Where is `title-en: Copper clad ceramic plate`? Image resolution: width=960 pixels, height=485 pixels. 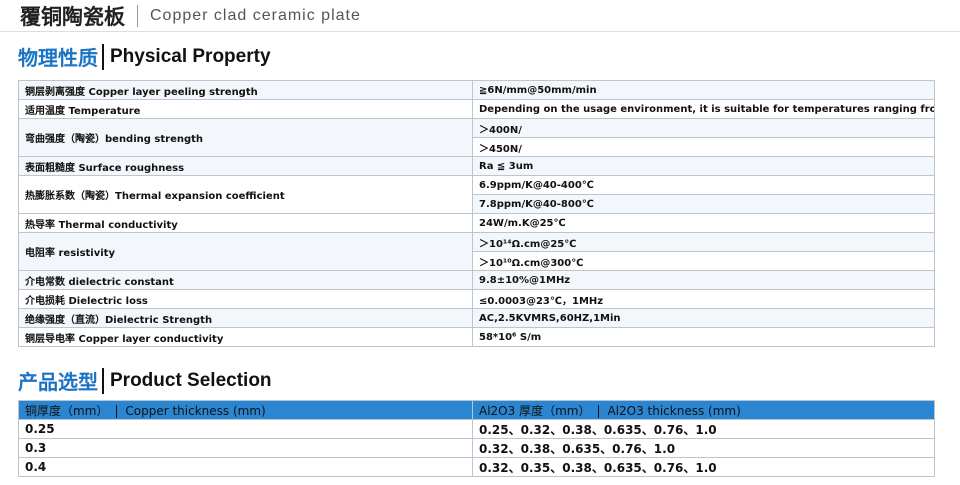
title-en: Copper clad ceramic plate is located at coordinates (255, 15).